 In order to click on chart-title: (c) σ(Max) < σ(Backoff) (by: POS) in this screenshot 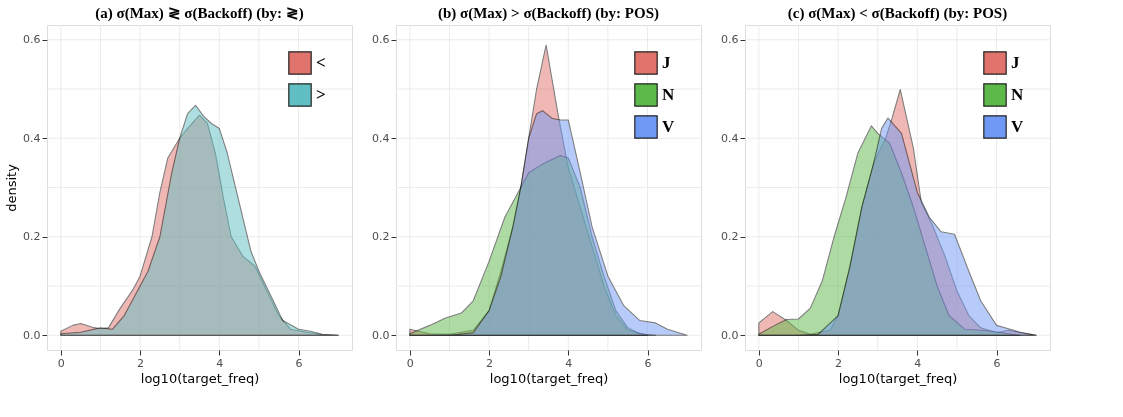, I will do `click(897, 13)`.